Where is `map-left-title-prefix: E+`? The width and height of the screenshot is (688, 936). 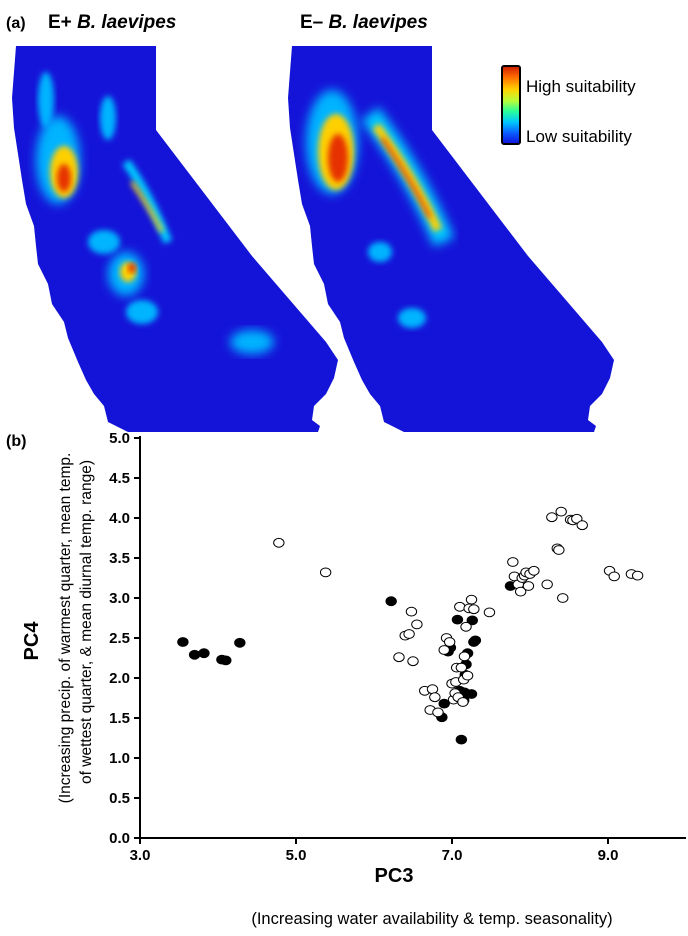
map-left-title-prefix: E+ is located at coordinates (62, 22).